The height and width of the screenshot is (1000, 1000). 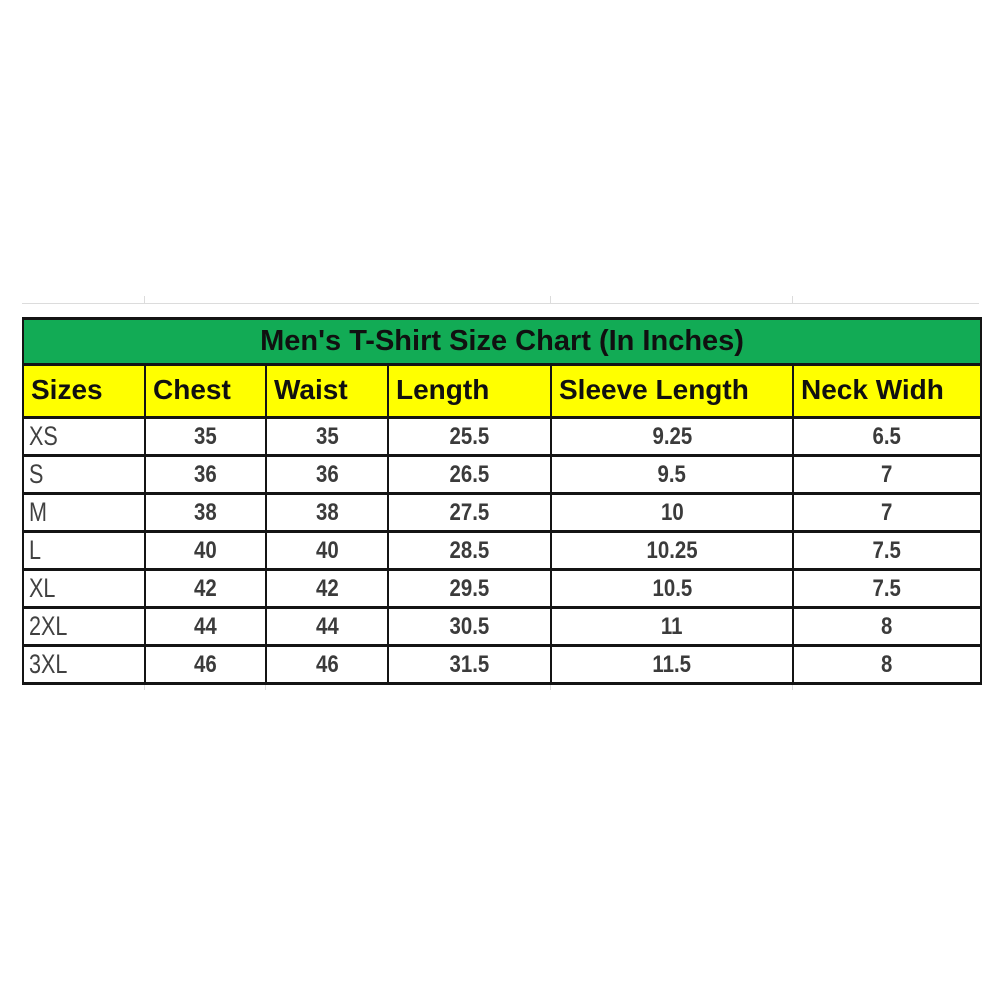 I want to click on value-cell: 9.25, so click(x=672, y=436).